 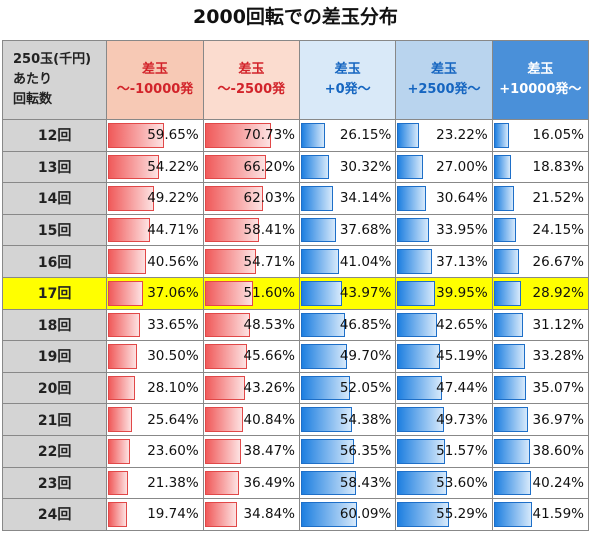 What do you see at coordinates (295, 198) in the screenshot?
I see `table-row: 14回 49.22% 62.03% 34.14% 30.64% 21.52%` at bounding box center [295, 198].